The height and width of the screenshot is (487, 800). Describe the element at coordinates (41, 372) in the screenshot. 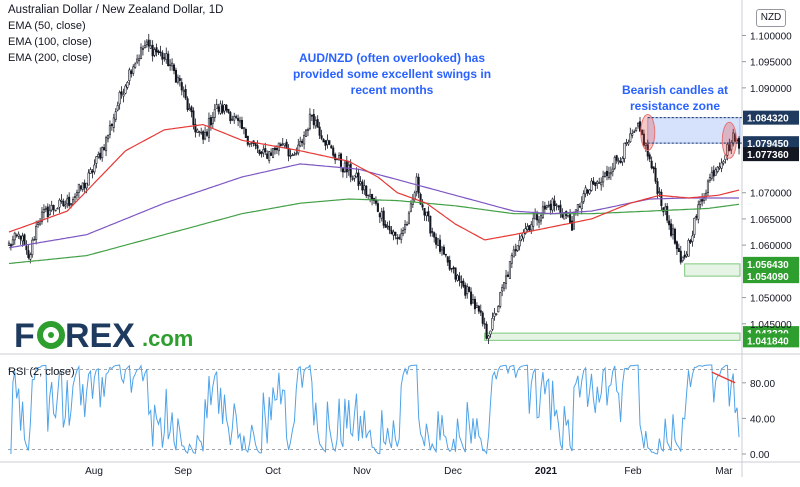

I see `rsi-label: RSI (2, close)` at that location.